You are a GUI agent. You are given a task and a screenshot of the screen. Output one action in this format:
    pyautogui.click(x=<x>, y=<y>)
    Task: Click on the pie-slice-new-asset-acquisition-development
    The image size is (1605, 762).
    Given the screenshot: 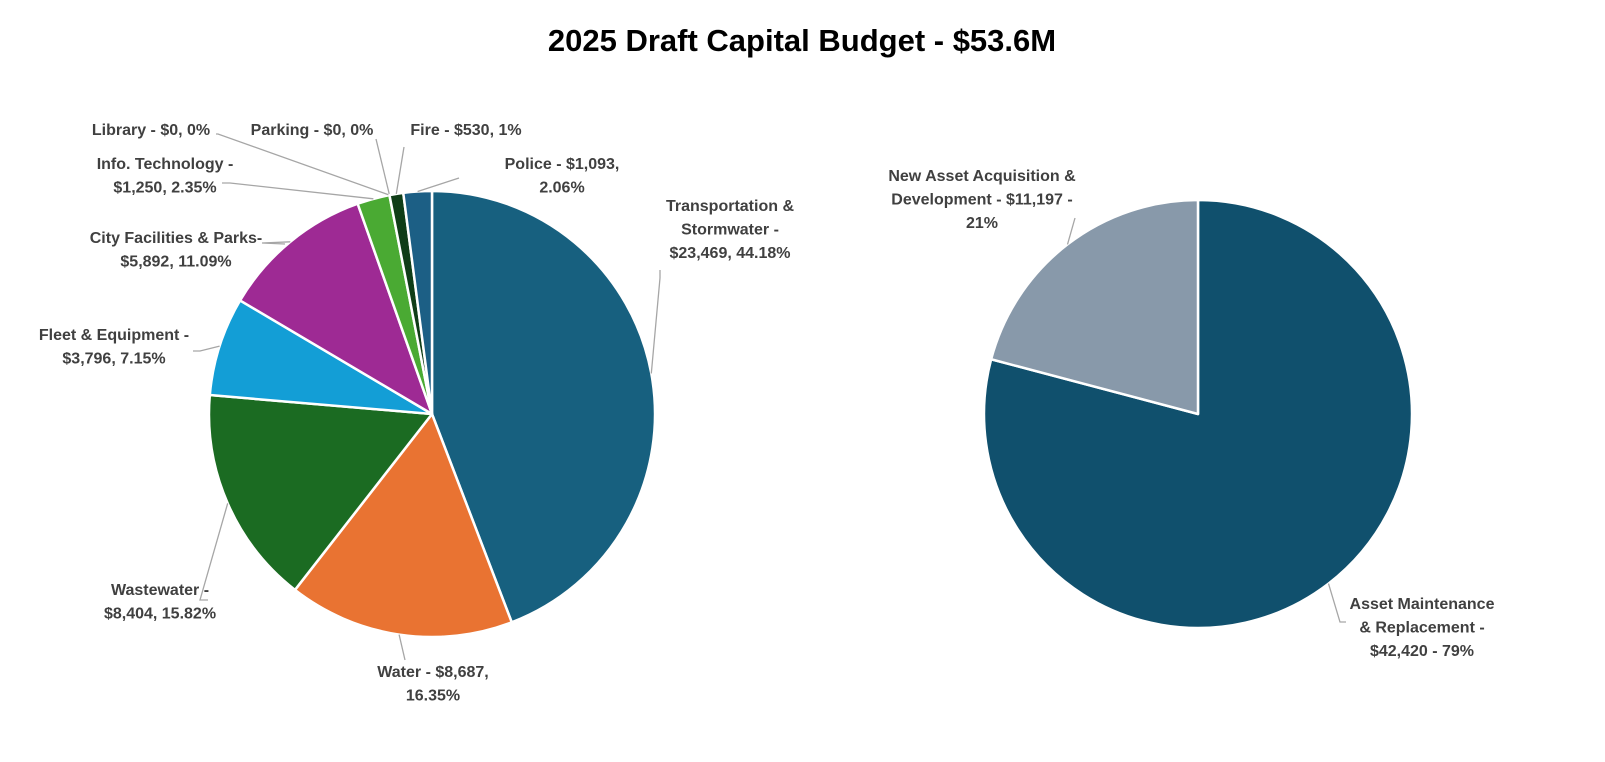 What is the action you would take?
    pyautogui.click(x=1094, y=307)
    